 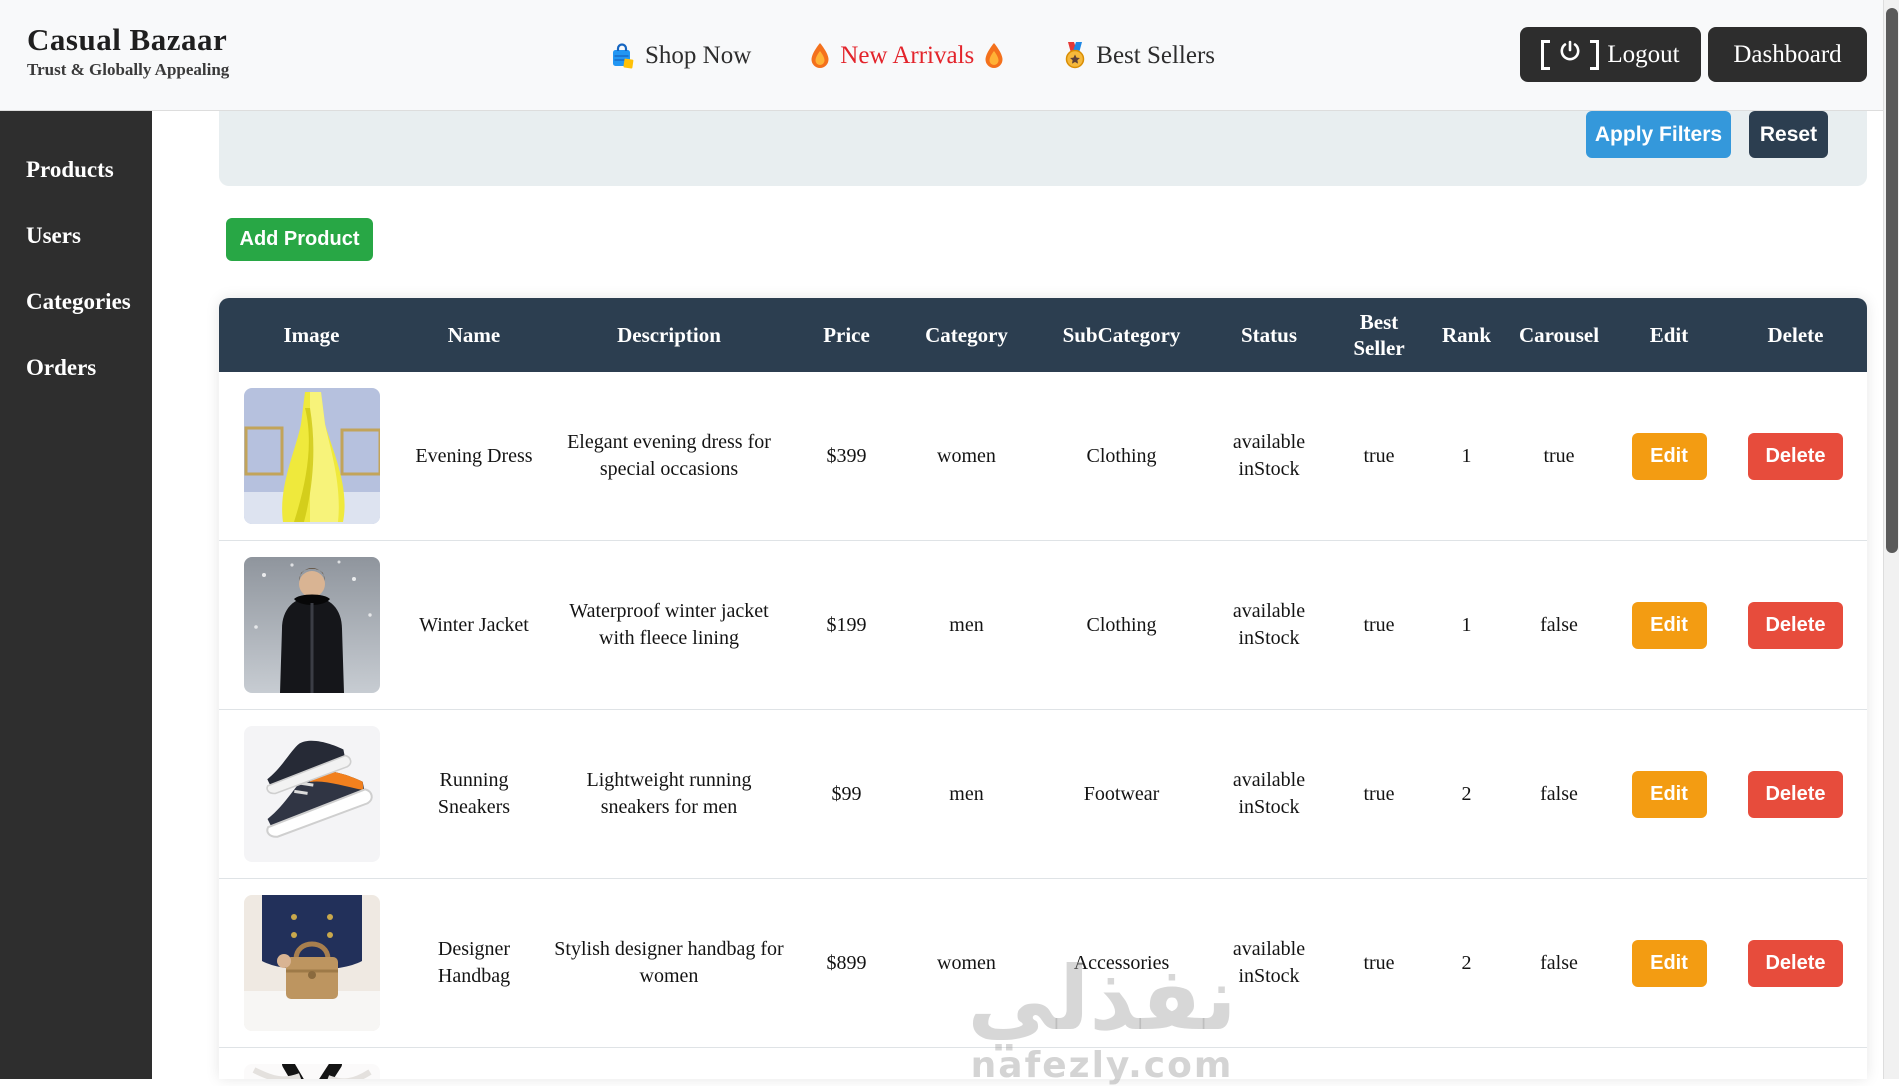 What do you see at coordinates (1892, 280) in the screenshot?
I see `scrollbar-thumb` at bounding box center [1892, 280].